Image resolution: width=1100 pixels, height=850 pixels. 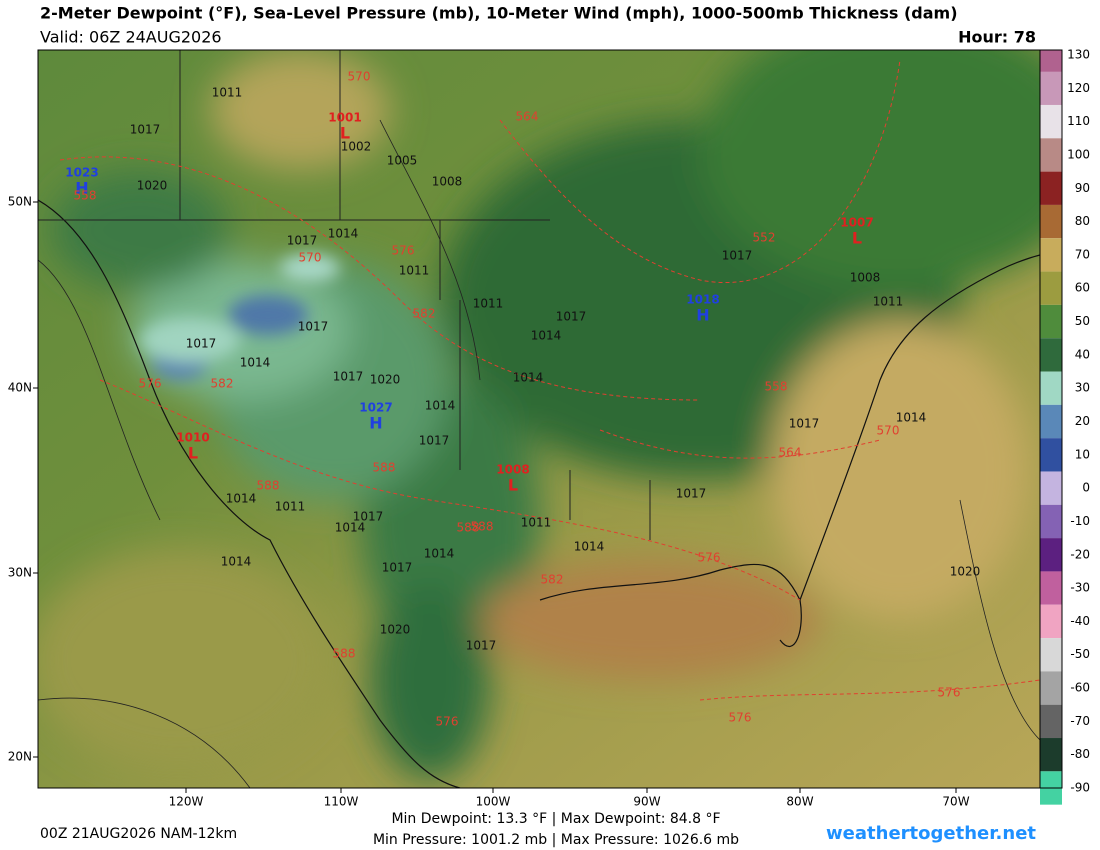 I want to click on colorbar-label: 90, so click(x=1082, y=188).